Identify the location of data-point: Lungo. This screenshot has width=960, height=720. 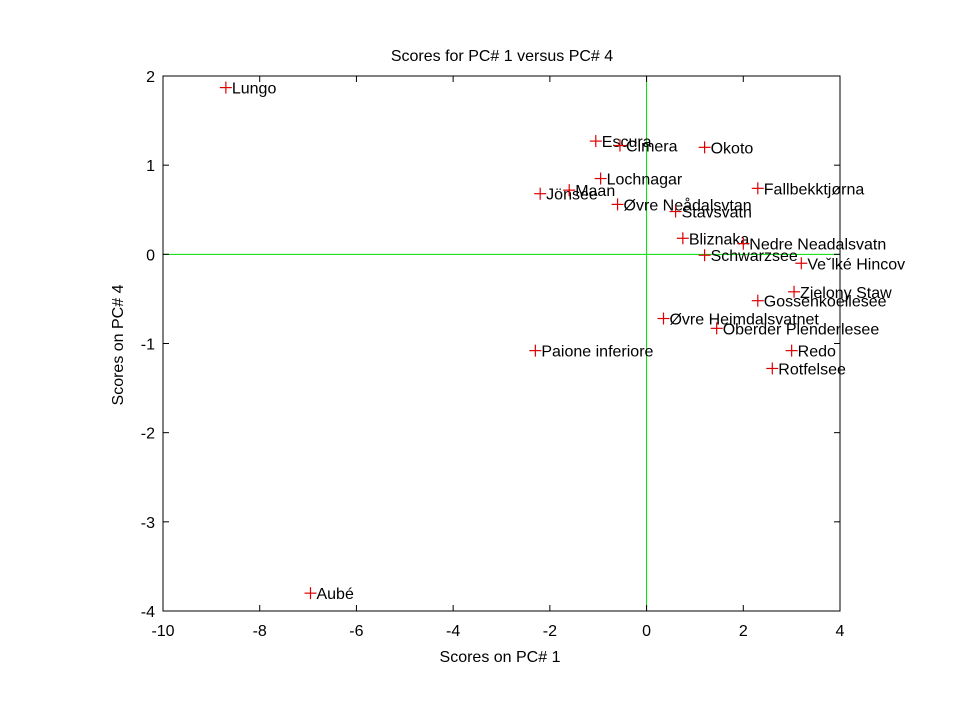
(248, 89).